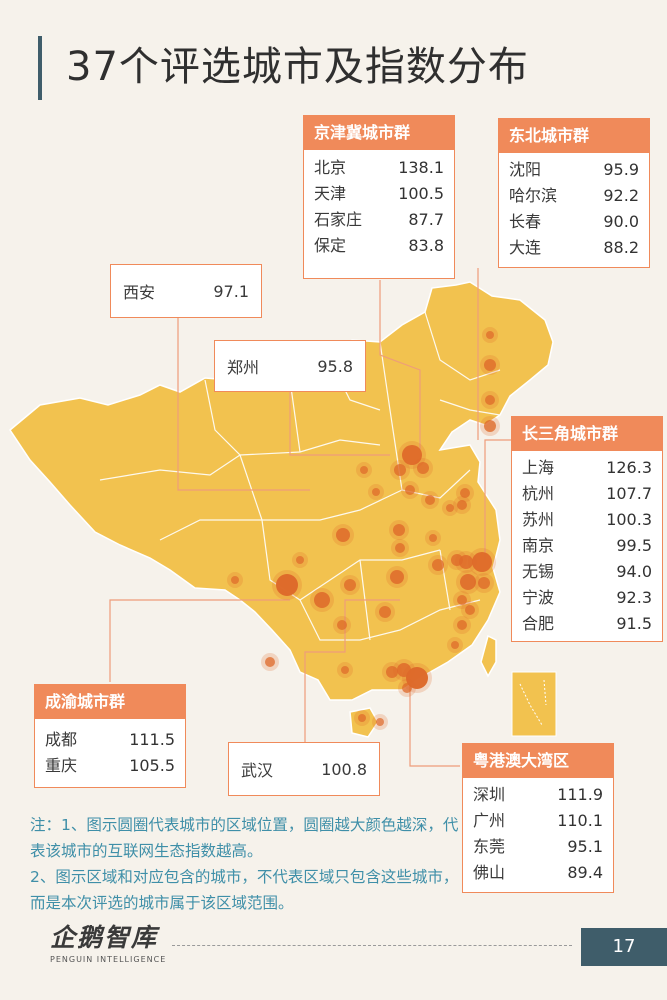  I want to click on city-row: 南京 99.5, so click(587, 546).